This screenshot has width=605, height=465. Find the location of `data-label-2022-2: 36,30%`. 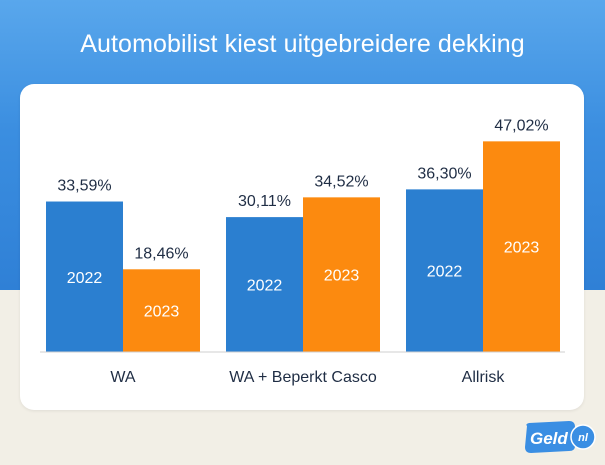

data-label-2022-2: 36,30% is located at coordinates (444, 173).